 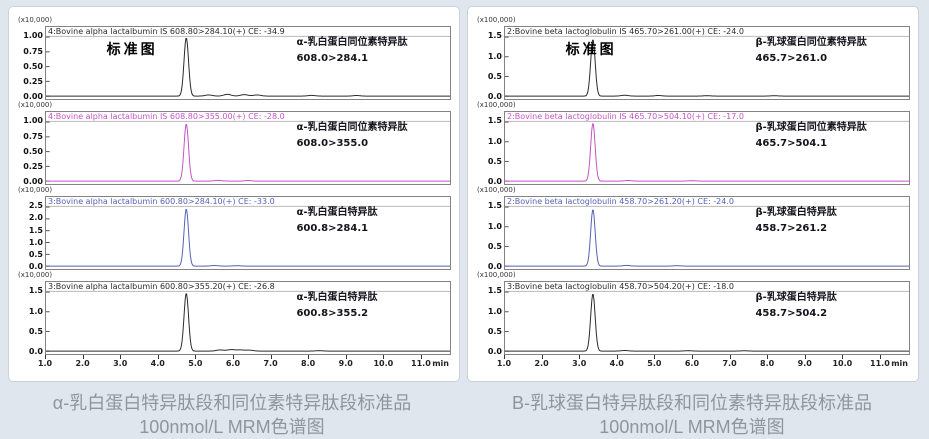 What do you see at coordinates (804, 363) in the screenshot?
I see `x-axis-tick-label: 9.0` at bounding box center [804, 363].